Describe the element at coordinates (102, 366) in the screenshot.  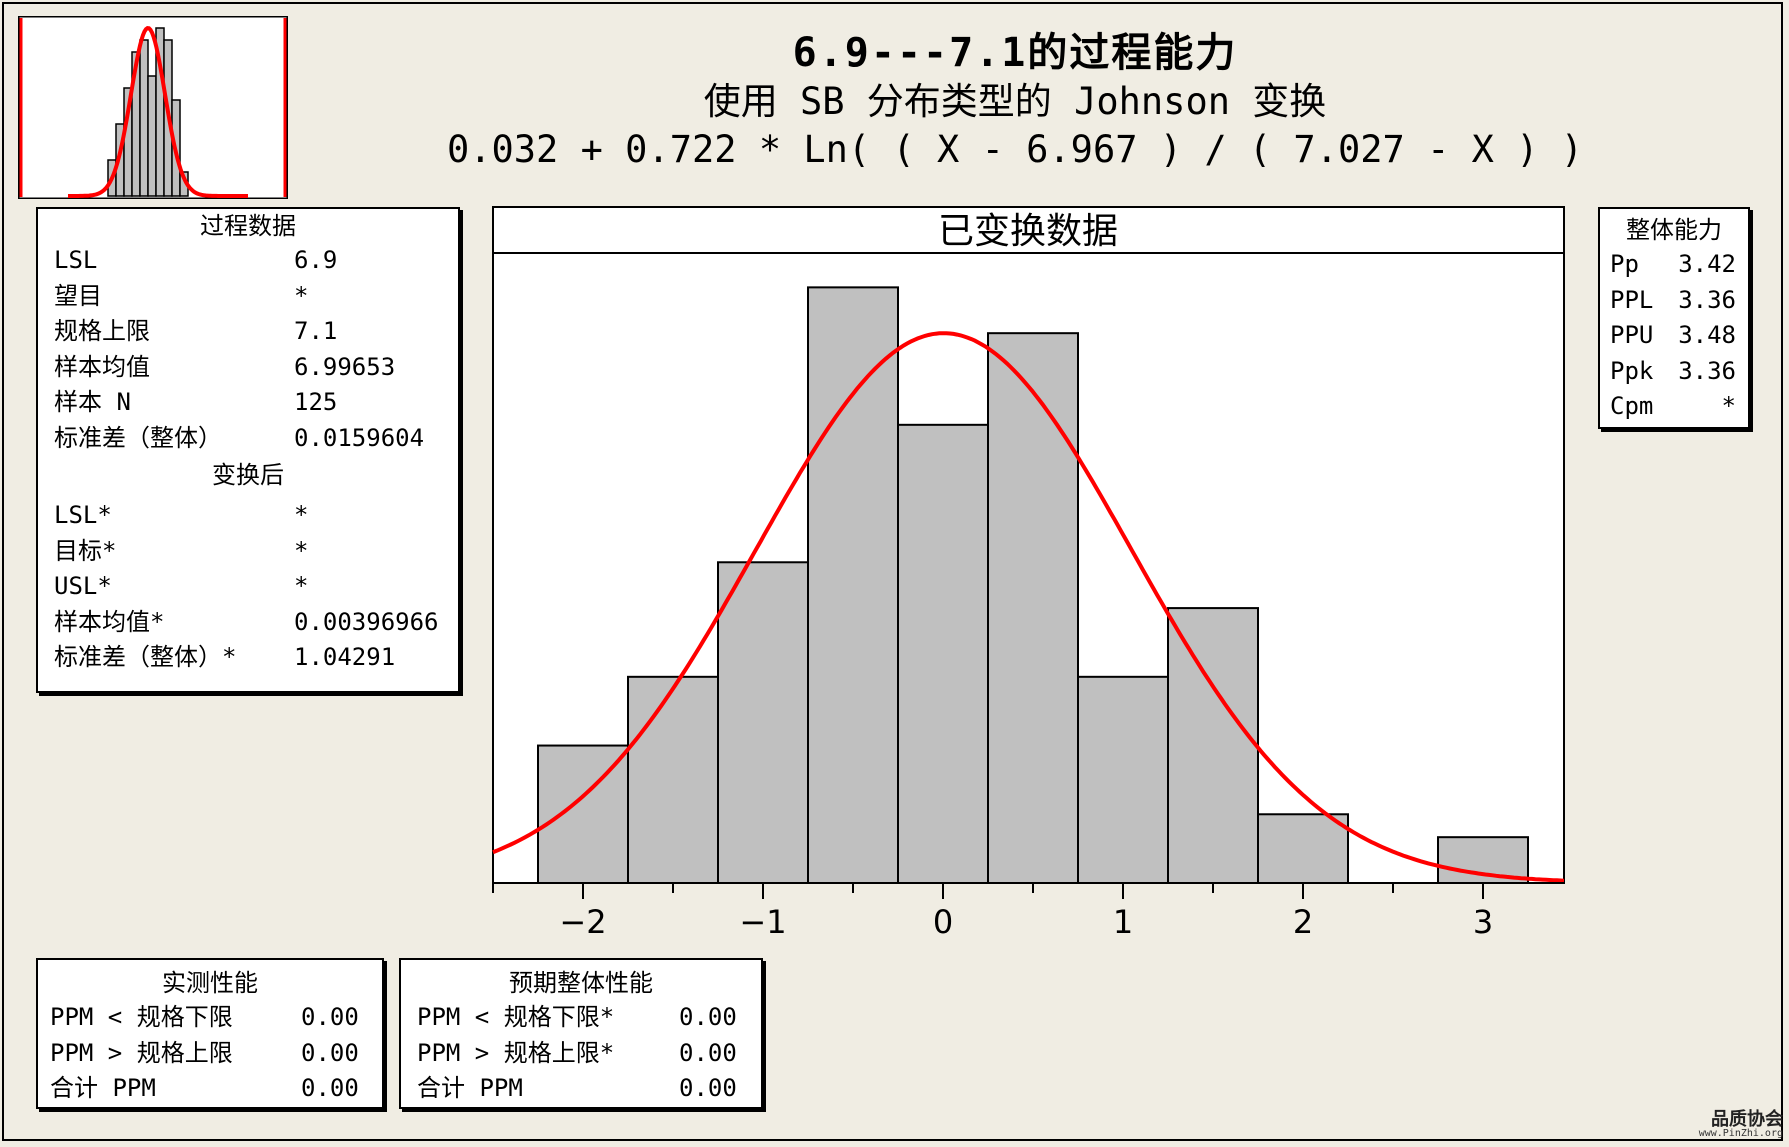
I see `stat-label: 样本均值` at that location.